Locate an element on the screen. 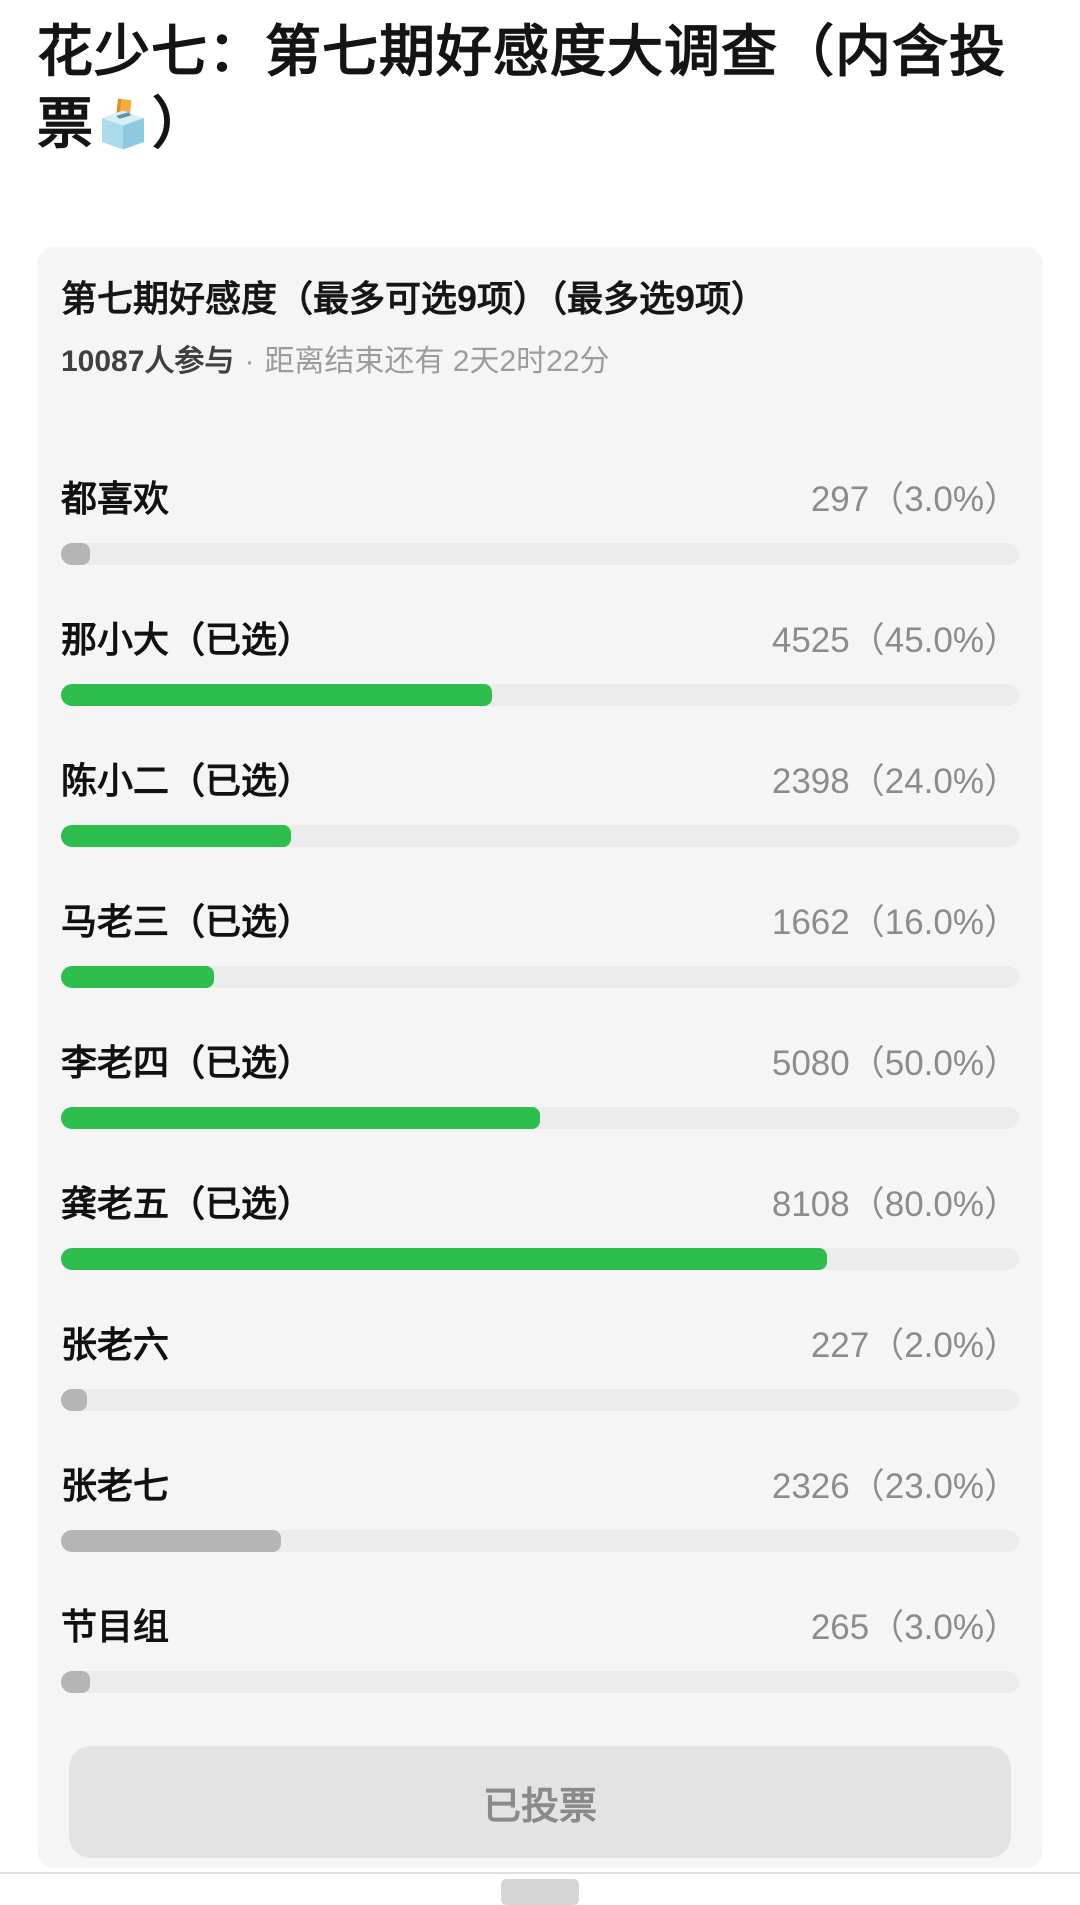 This screenshot has width=1080, height=1905. poll-option: 那小大（已选） 4525（45.0%） is located at coordinates (540, 688).